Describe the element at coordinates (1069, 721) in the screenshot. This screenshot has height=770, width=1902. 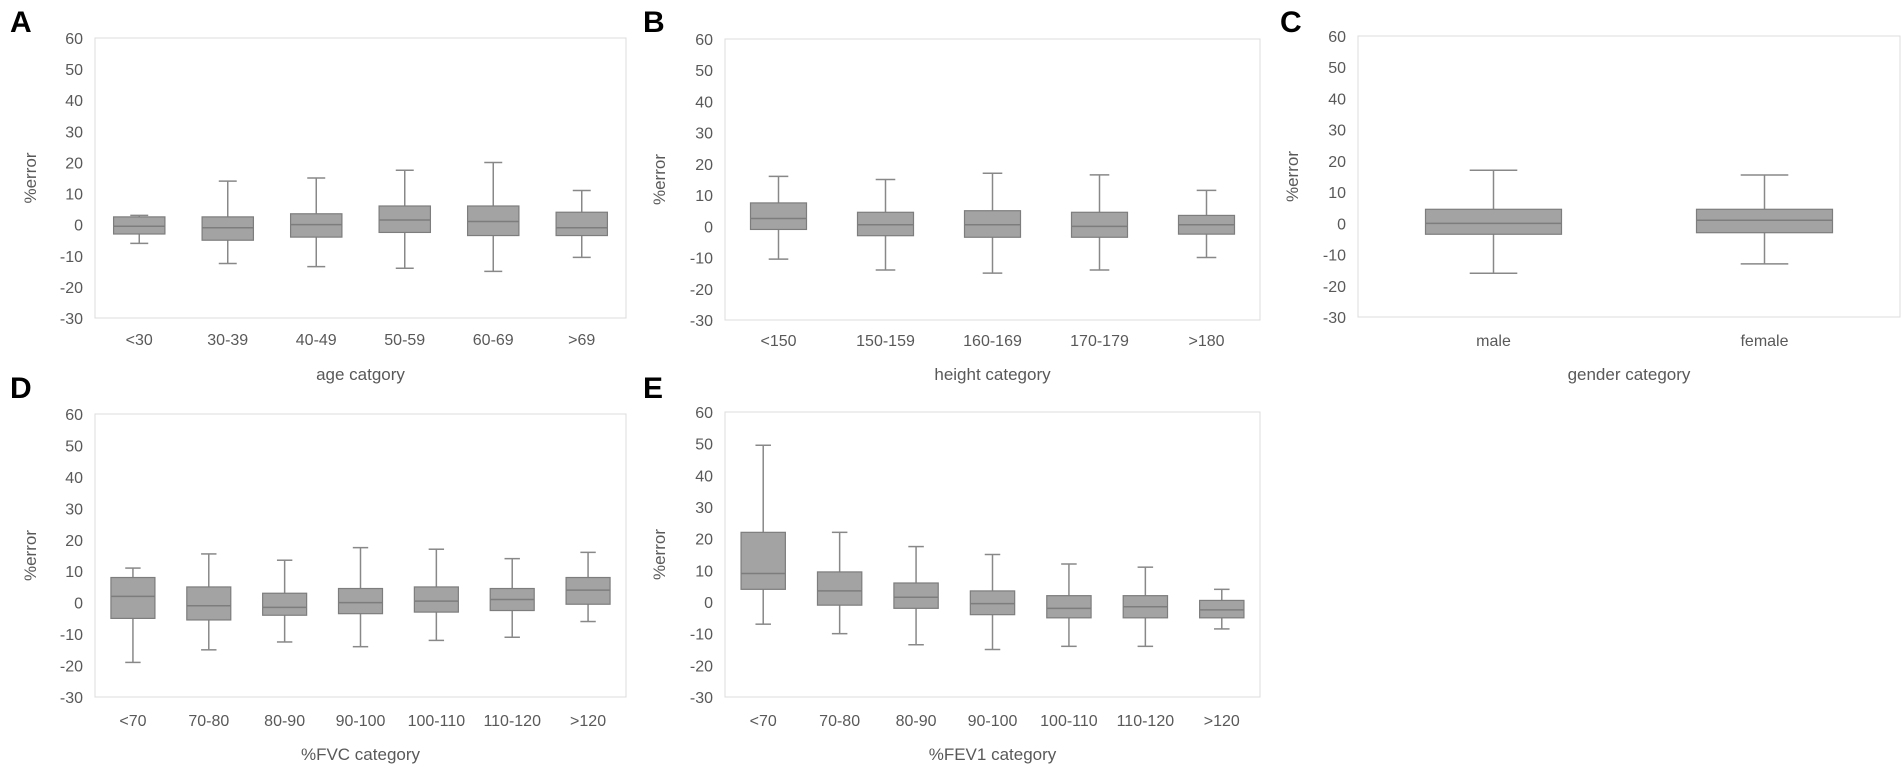
I see `x-tick-label: 100-110` at that location.